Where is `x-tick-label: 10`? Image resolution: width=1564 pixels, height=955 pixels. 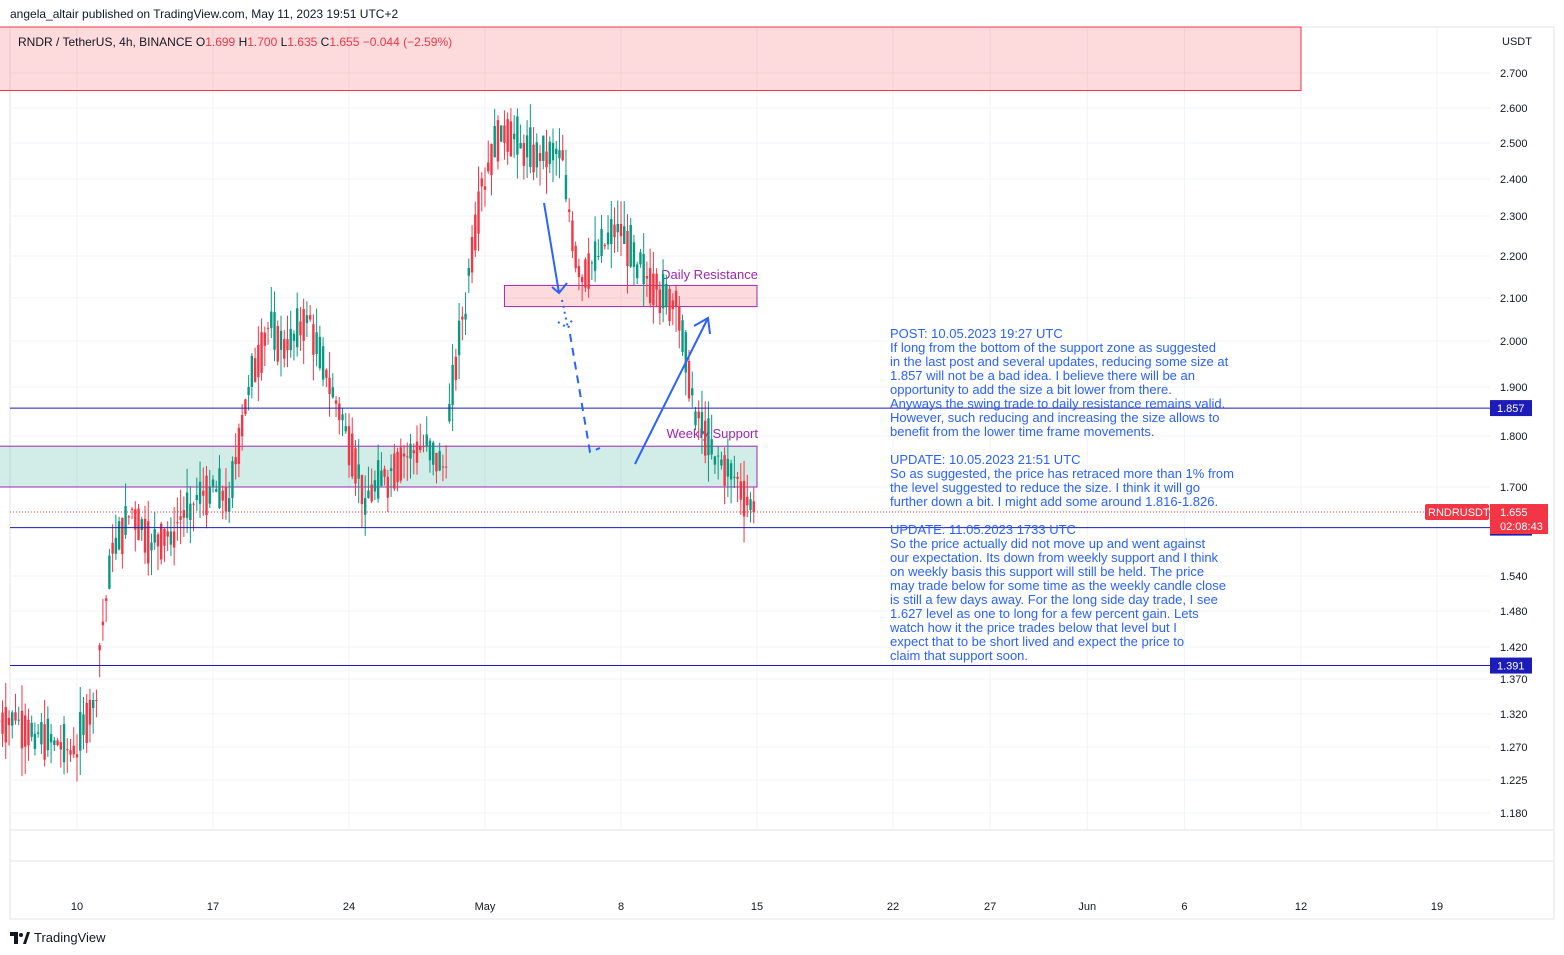
x-tick-label: 10 is located at coordinates (77, 907).